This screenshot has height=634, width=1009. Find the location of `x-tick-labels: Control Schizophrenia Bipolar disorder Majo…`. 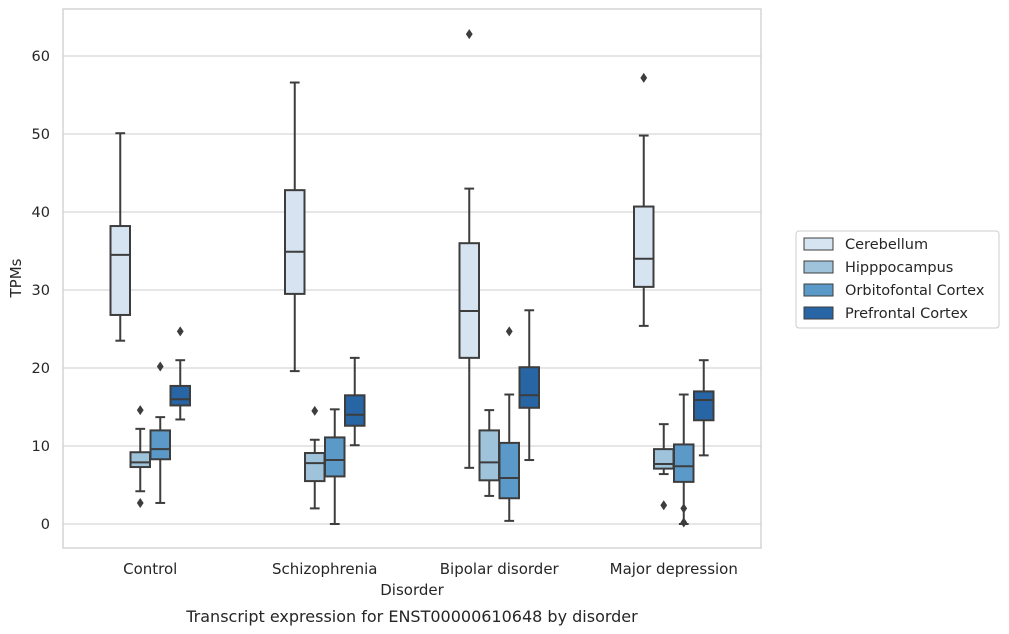

x-tick-labels: Control Schizophrenia Bipolar disorder Majo… is located at coordinates (430, 569).